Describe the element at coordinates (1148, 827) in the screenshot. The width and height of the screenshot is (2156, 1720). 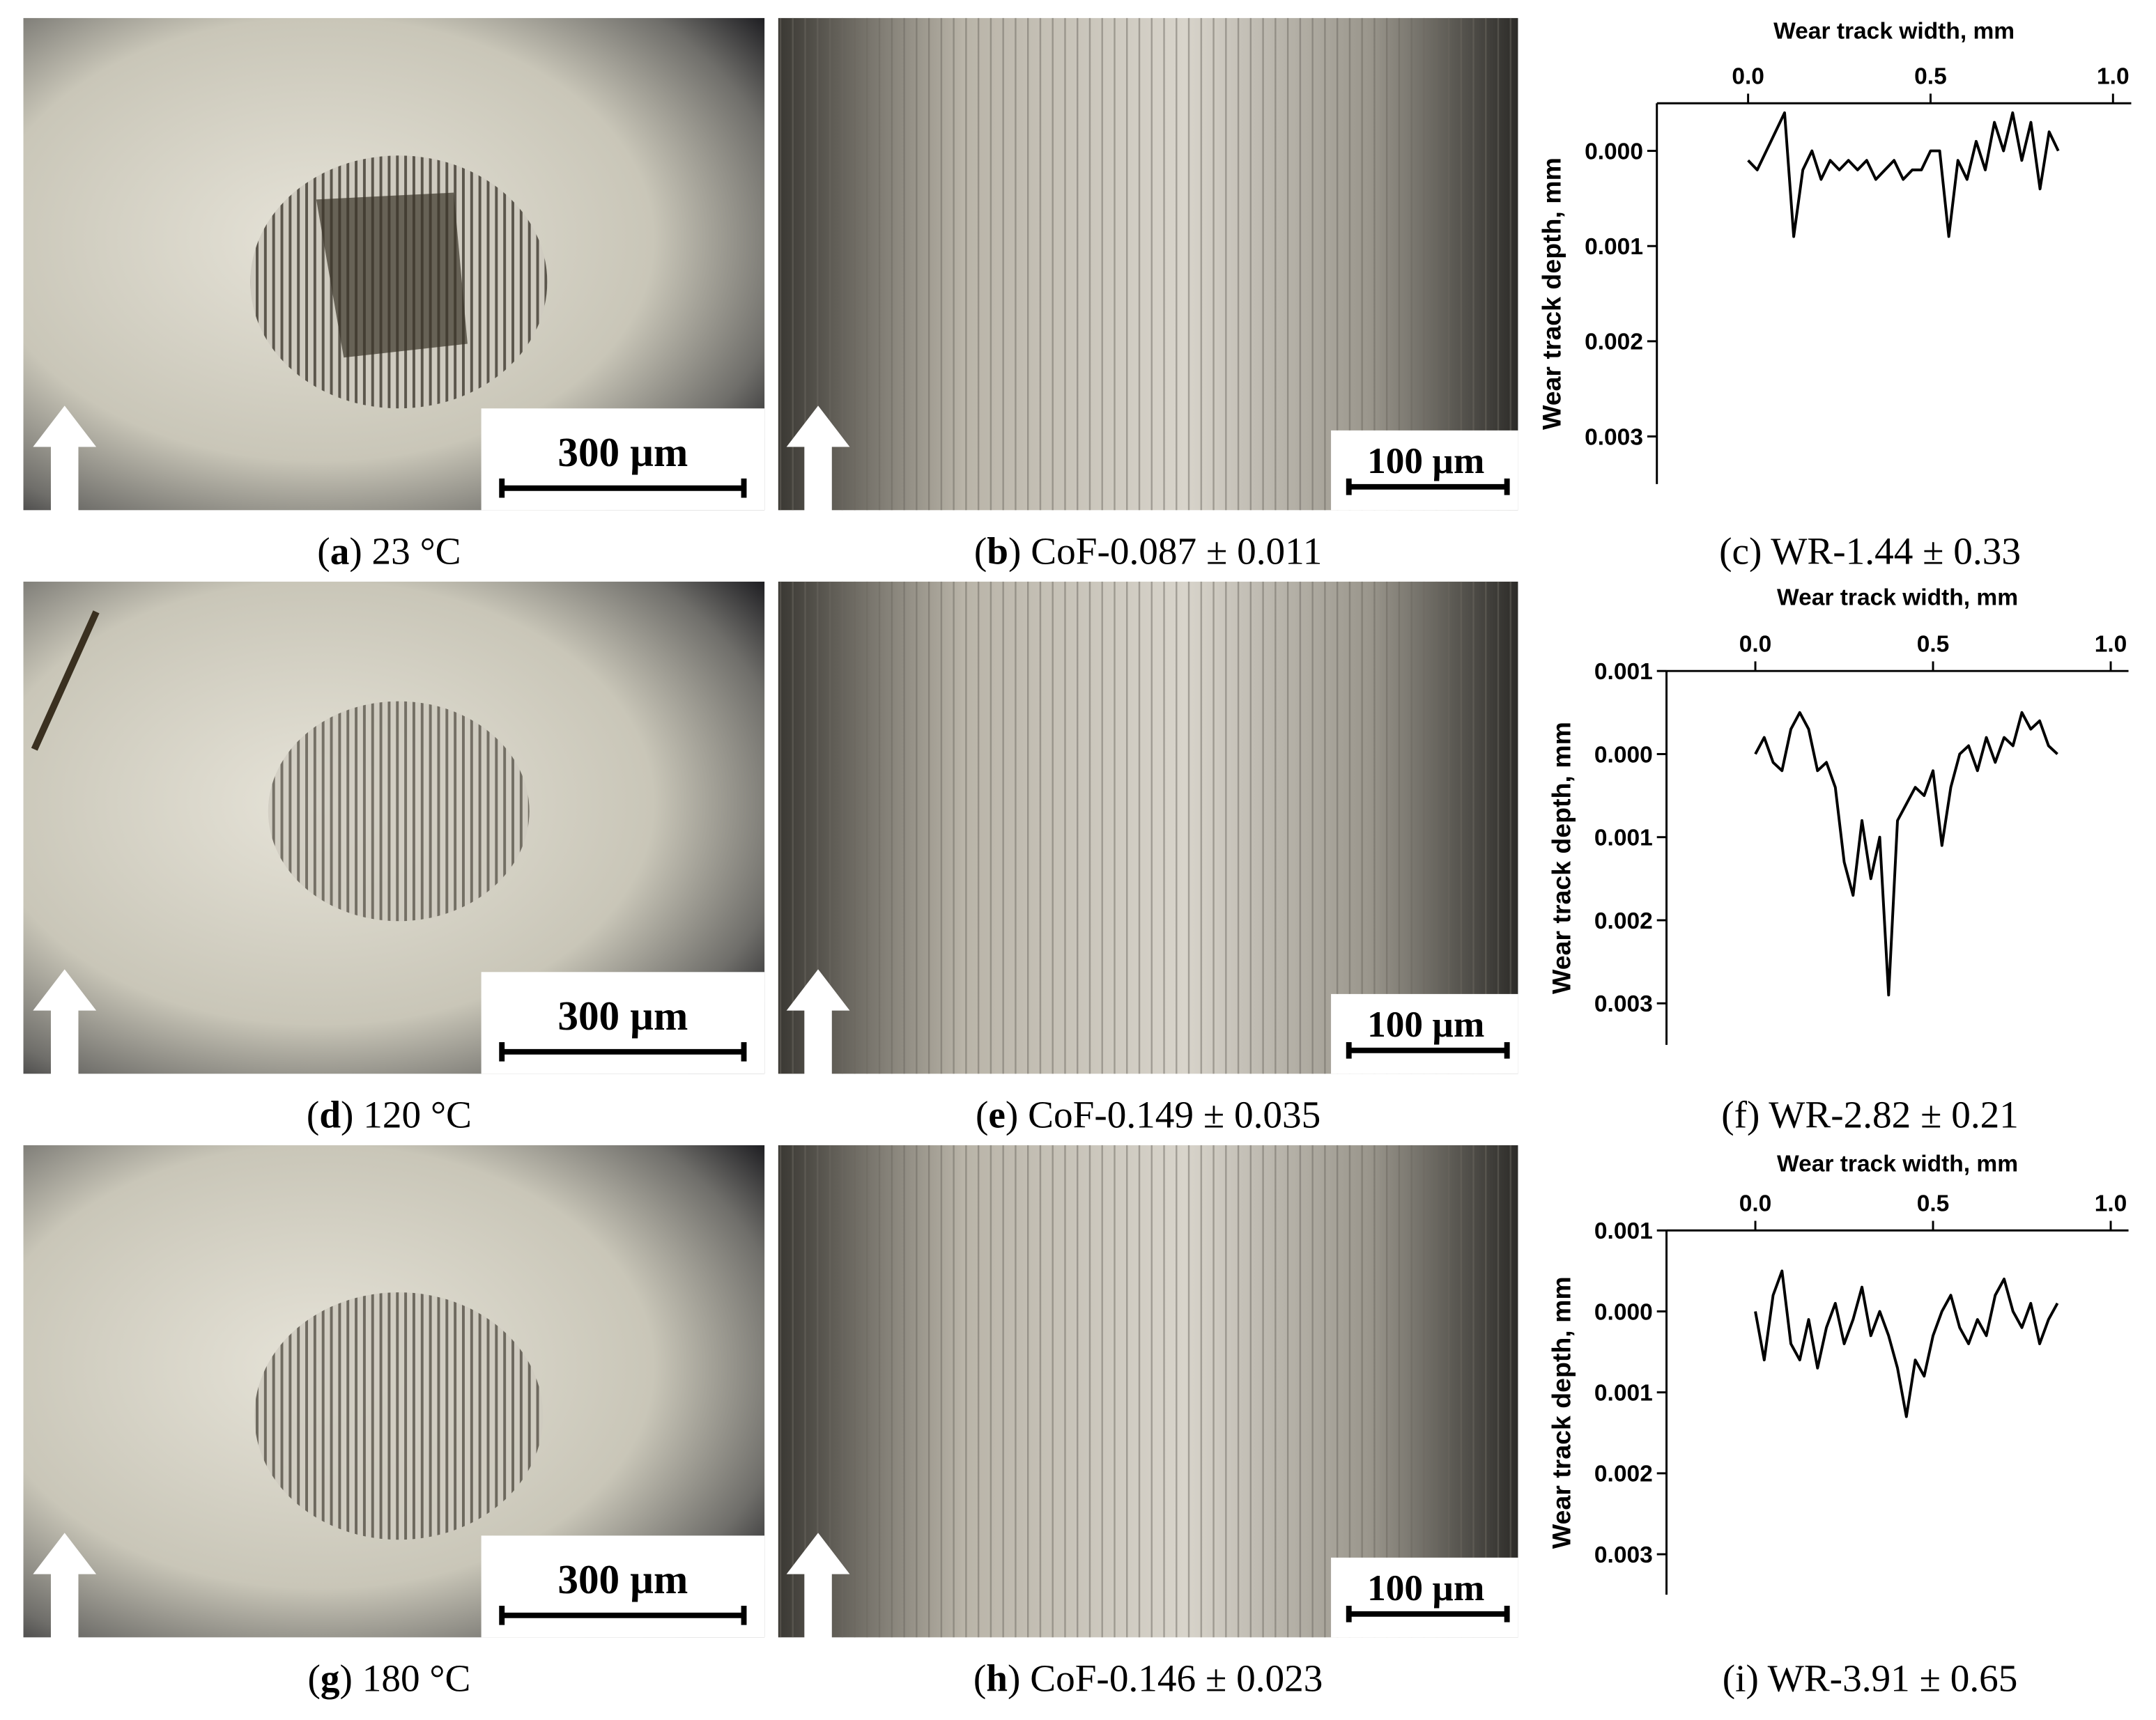
I see `micrograph-e` at that location.